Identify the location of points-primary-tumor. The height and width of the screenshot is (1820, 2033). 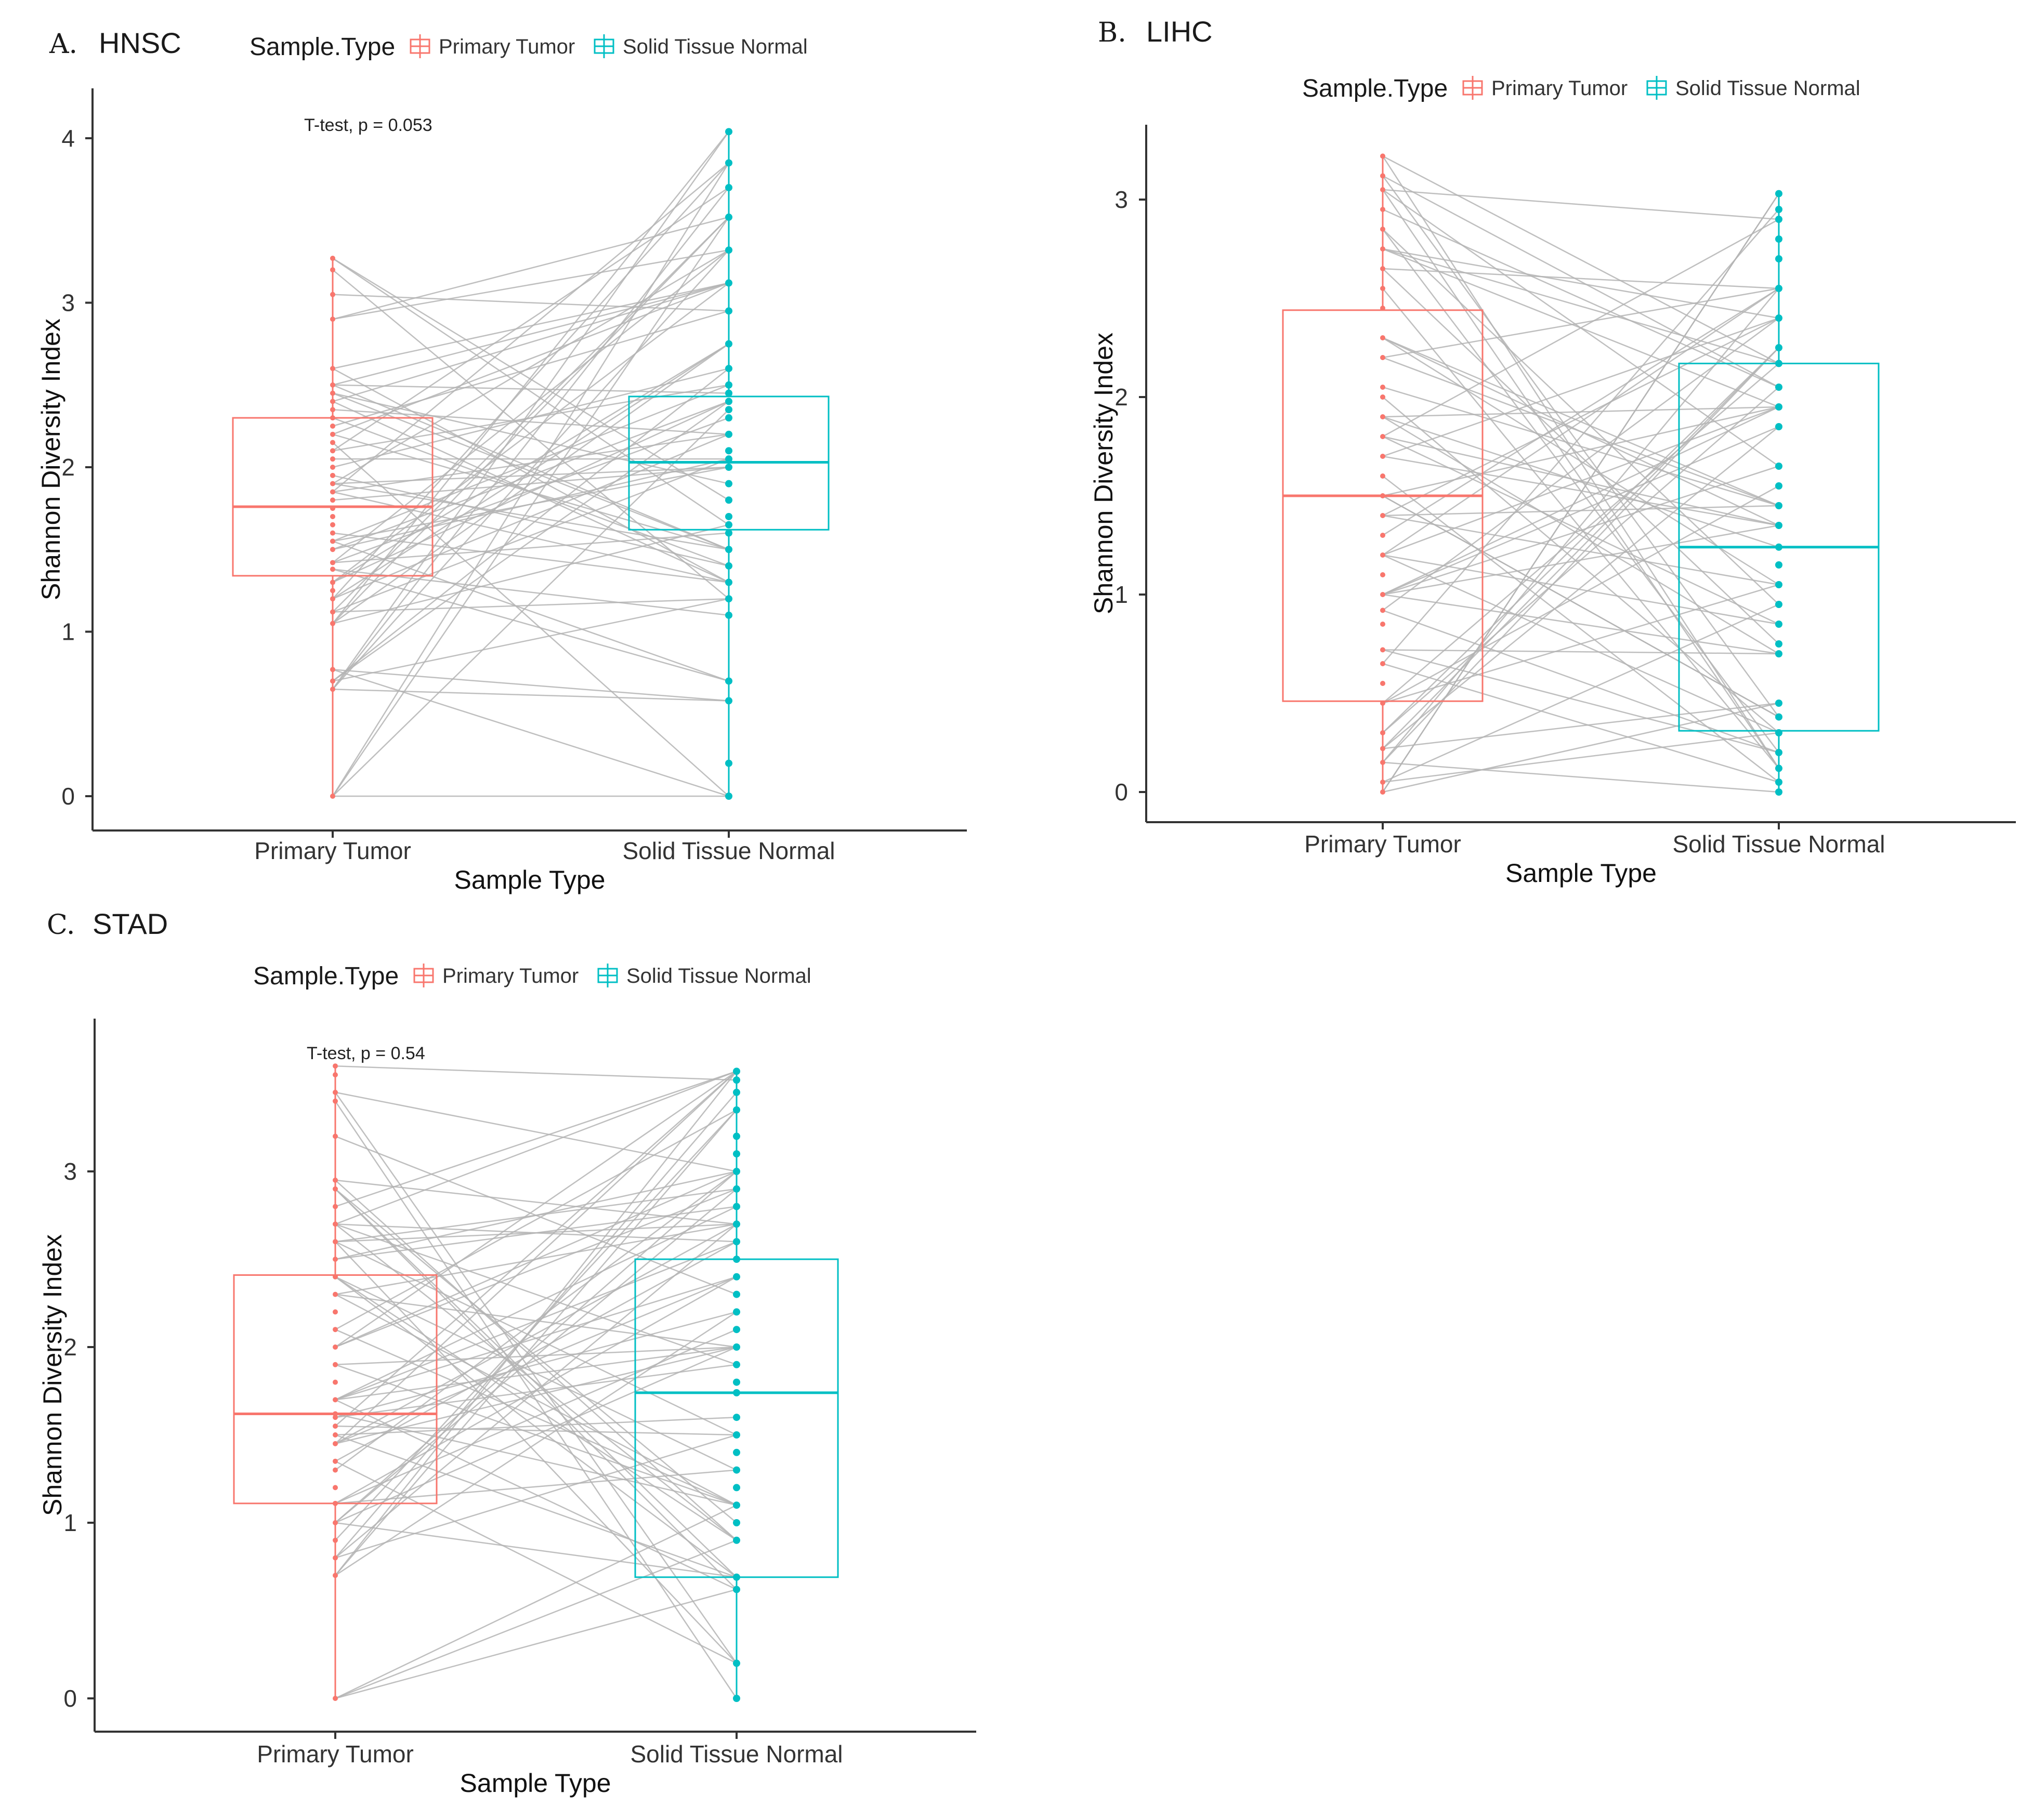
(332, 527).